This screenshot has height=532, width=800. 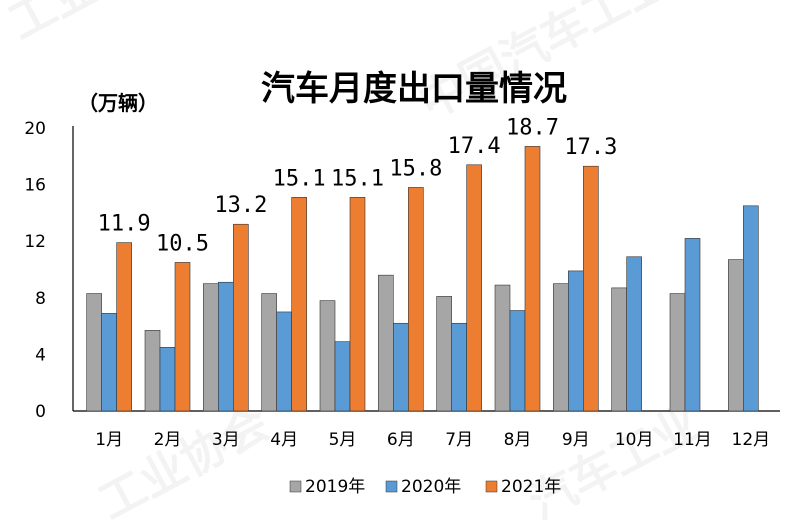 I want to click on x-ticks: 1月 2月 3月 4月 5月 6月 7月 8月 9月 10月 11月 12月, so click(x=432, y=440).